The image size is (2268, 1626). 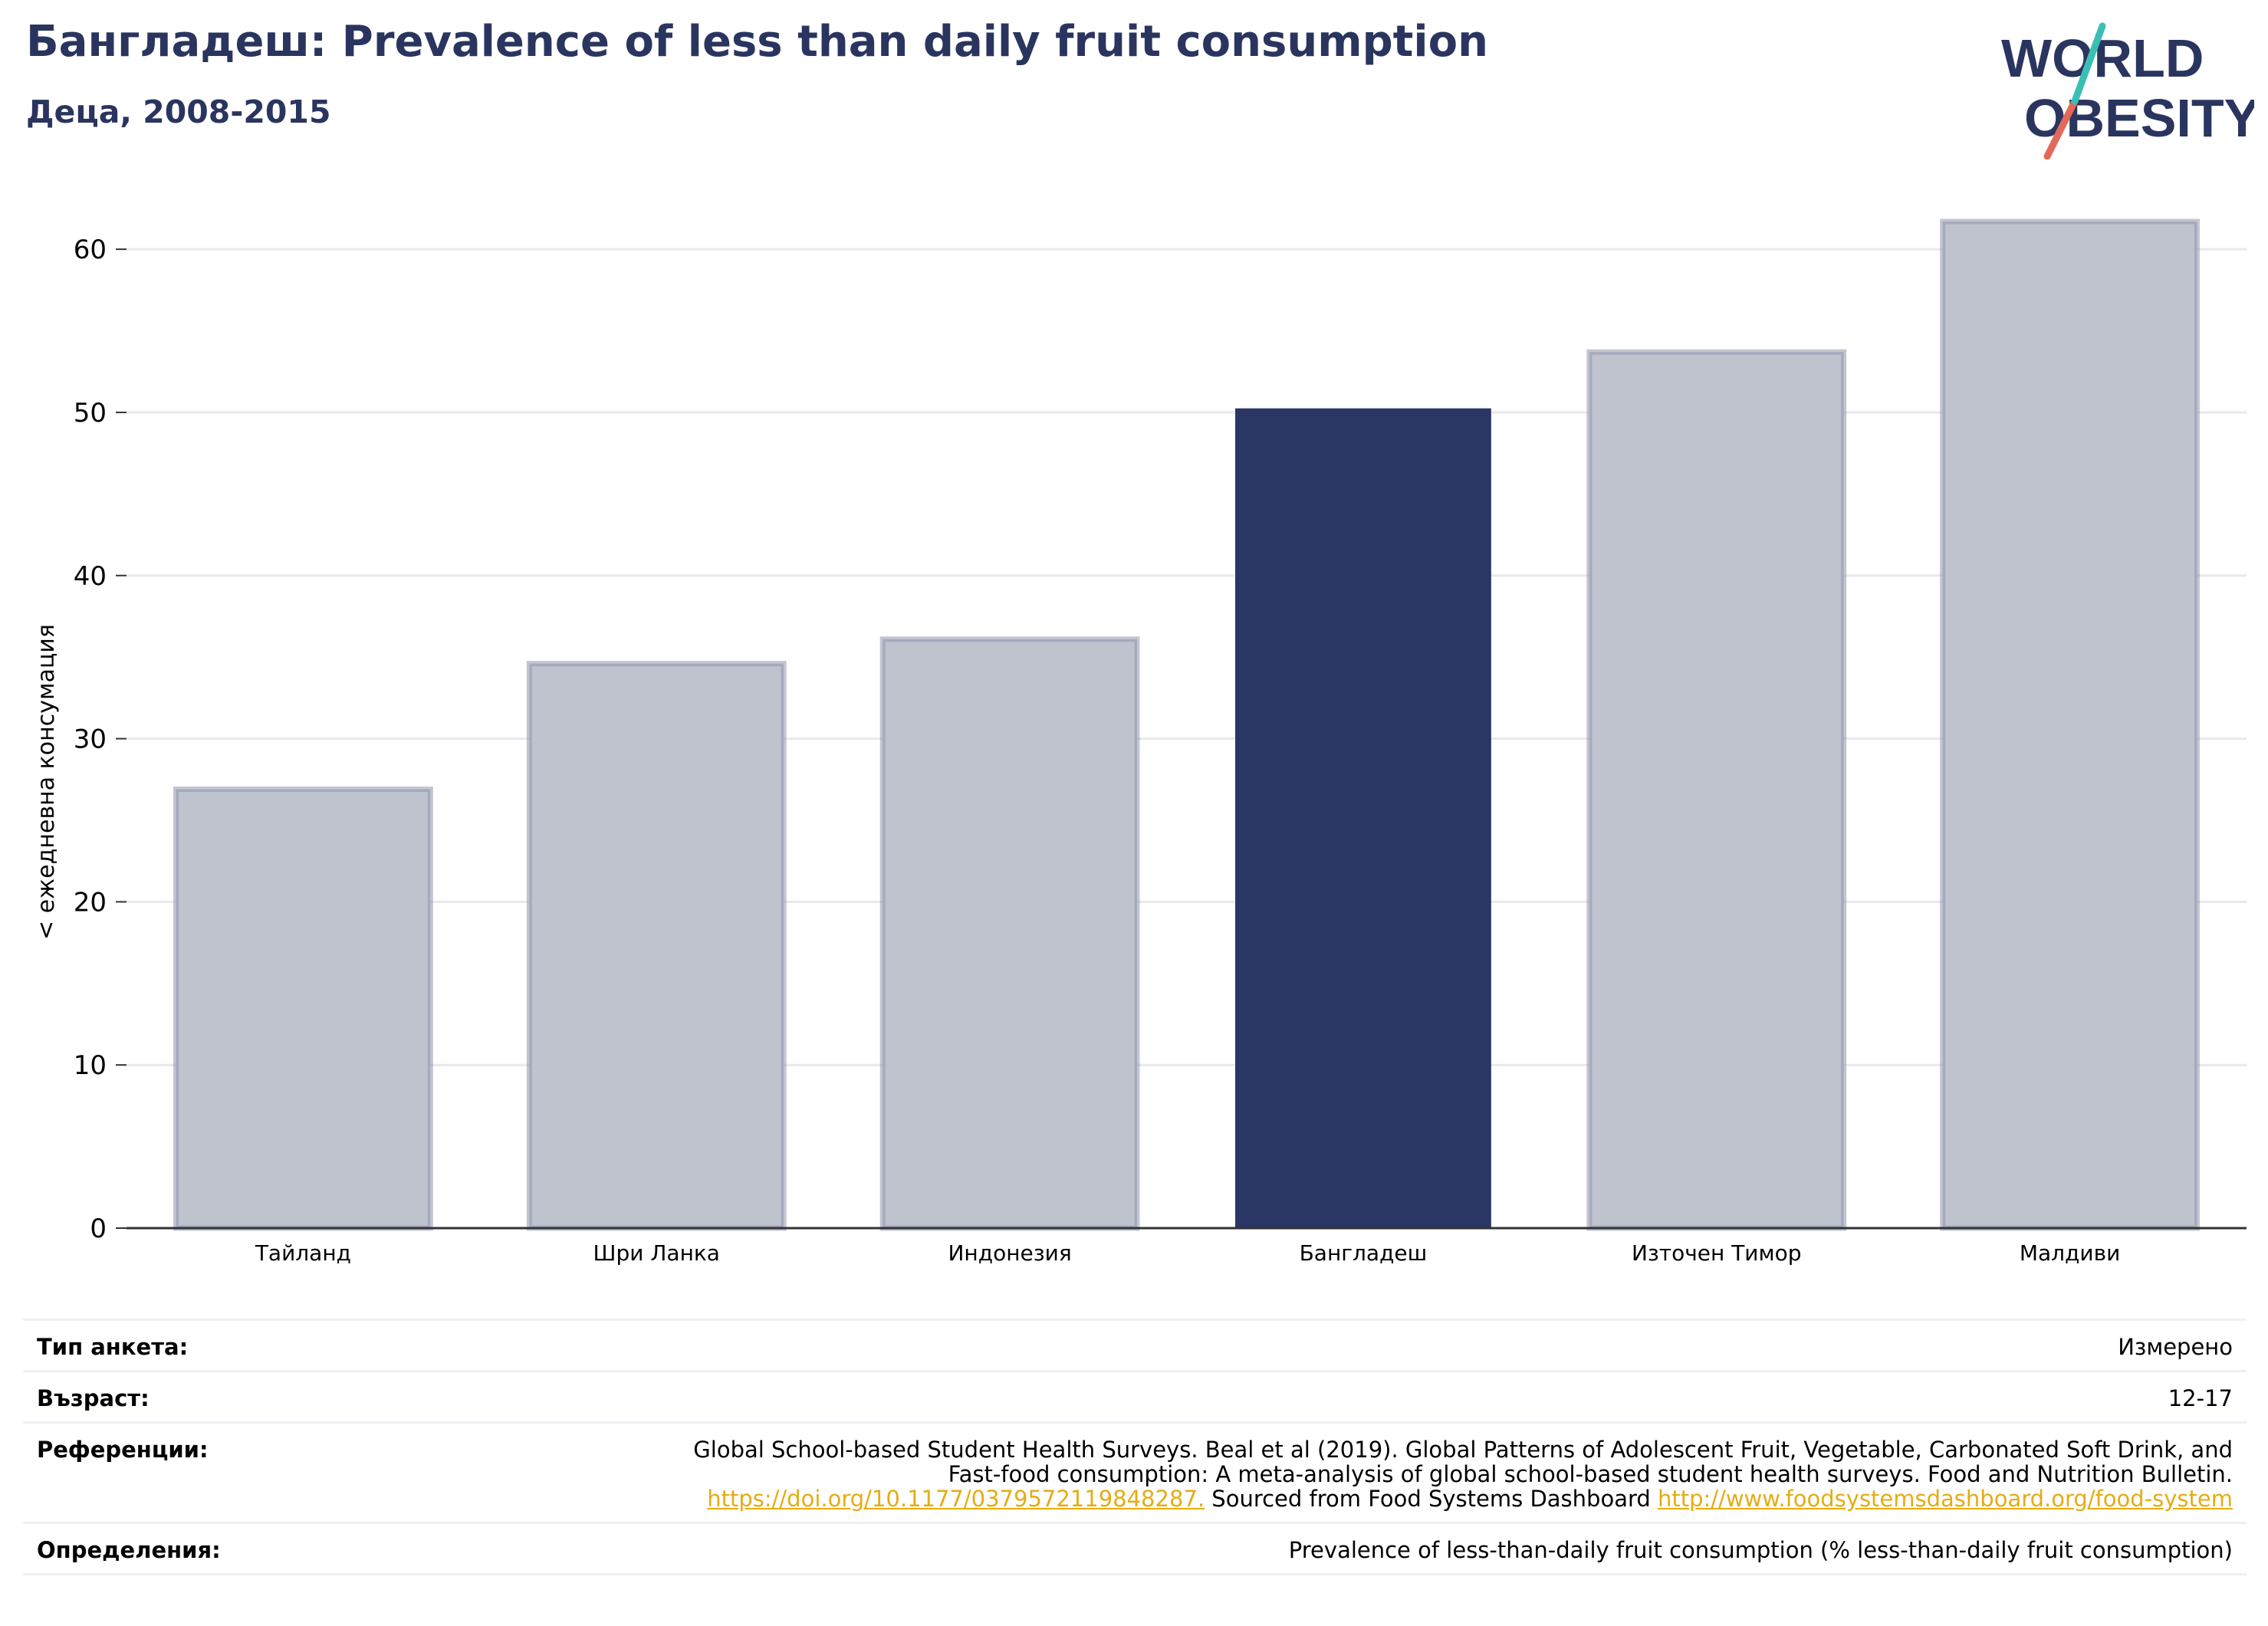 I want to click on x-tick-label: Тайланд, so click(x=303, y=1253).